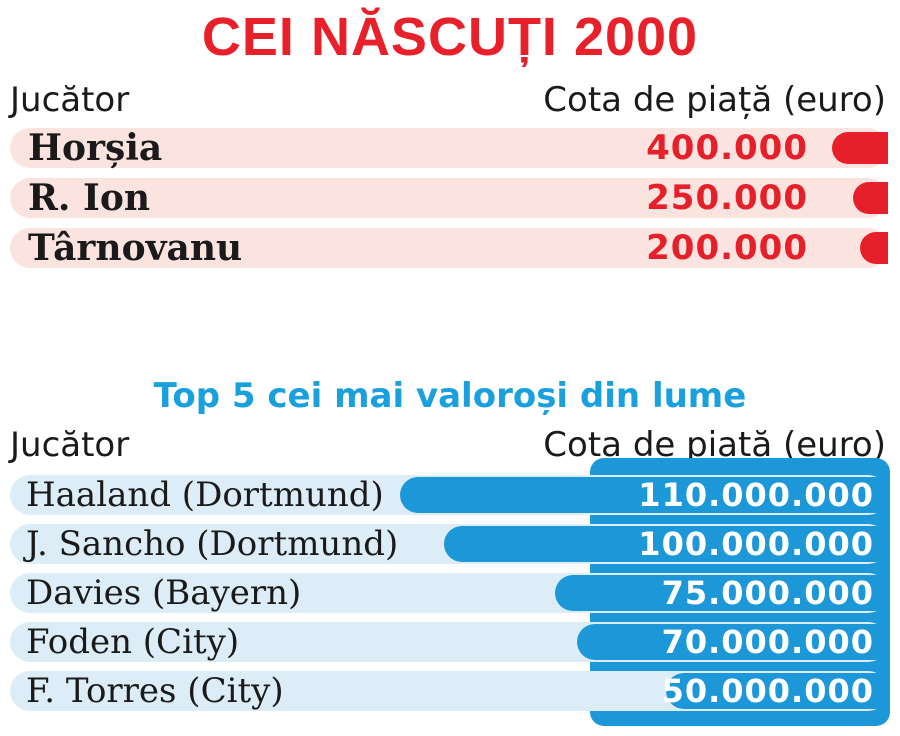 The height and width of the screenshot is (736, 900). I want to click on bar-row: Foden (City) 70.000.000, so click(449, 642).